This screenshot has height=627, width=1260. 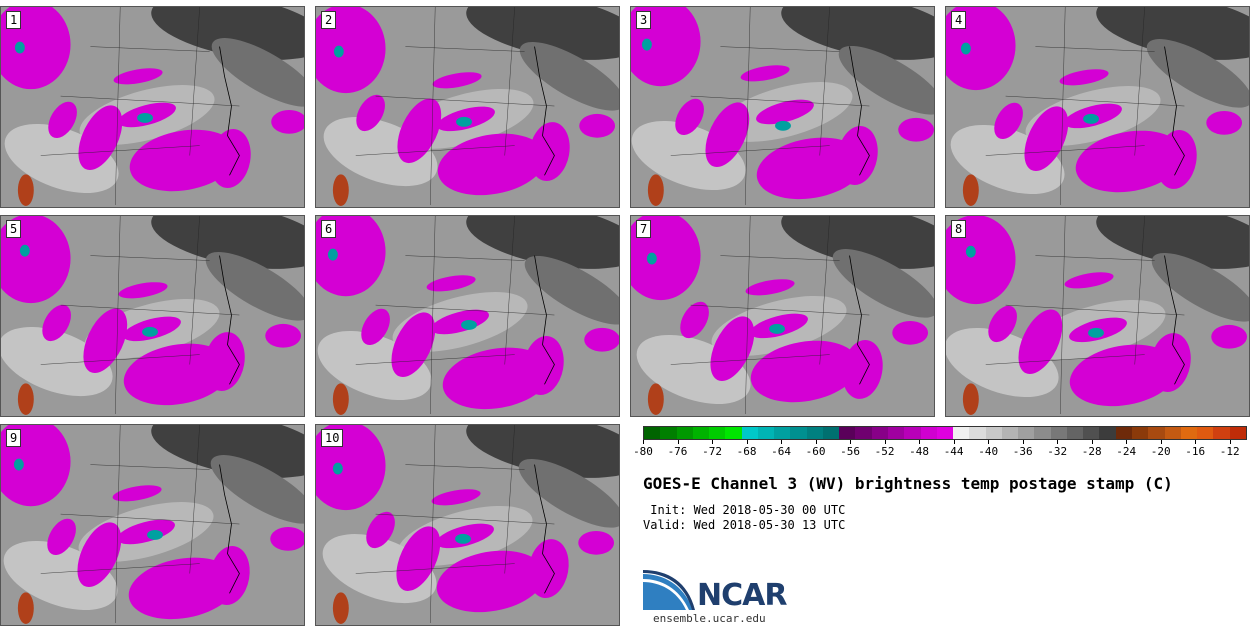 I want to click on colorbar-tick-label: -20, so click(x=1160, y=451).